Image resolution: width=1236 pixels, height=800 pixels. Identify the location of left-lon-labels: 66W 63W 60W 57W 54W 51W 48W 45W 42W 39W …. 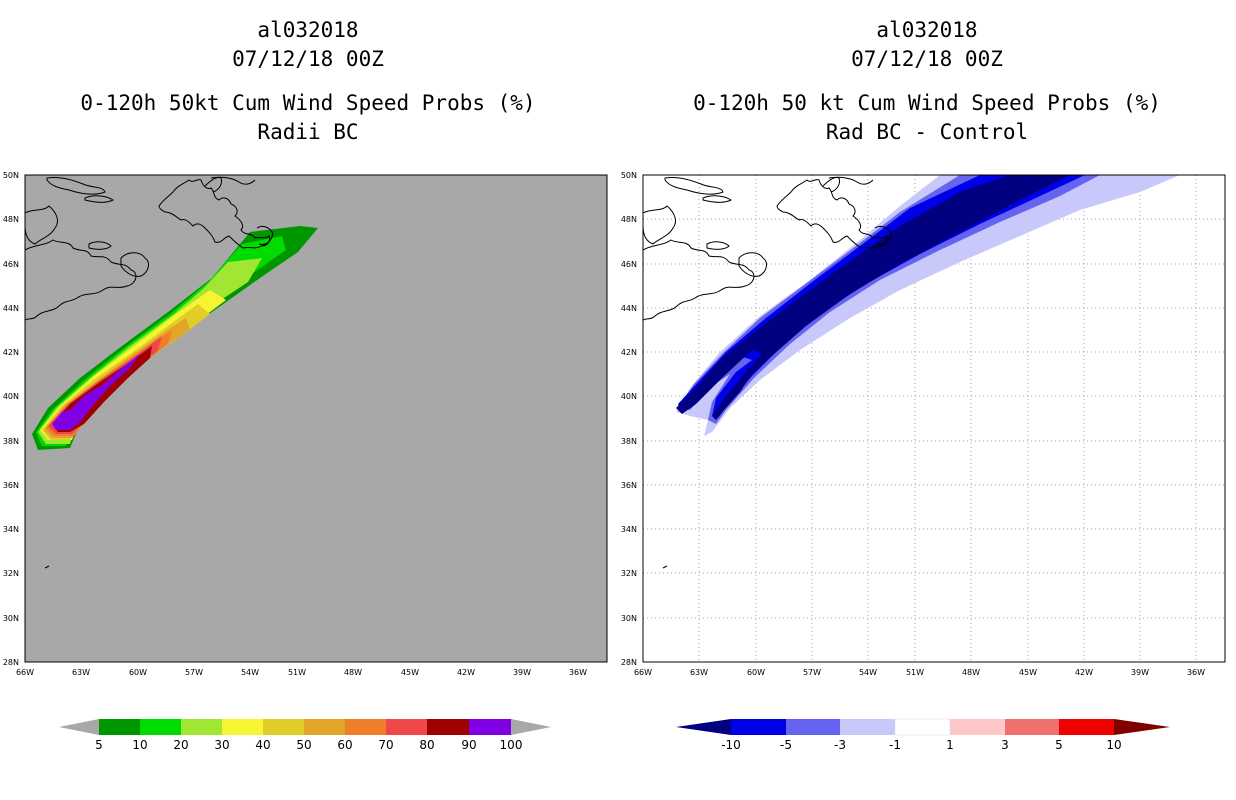
(301, 672).